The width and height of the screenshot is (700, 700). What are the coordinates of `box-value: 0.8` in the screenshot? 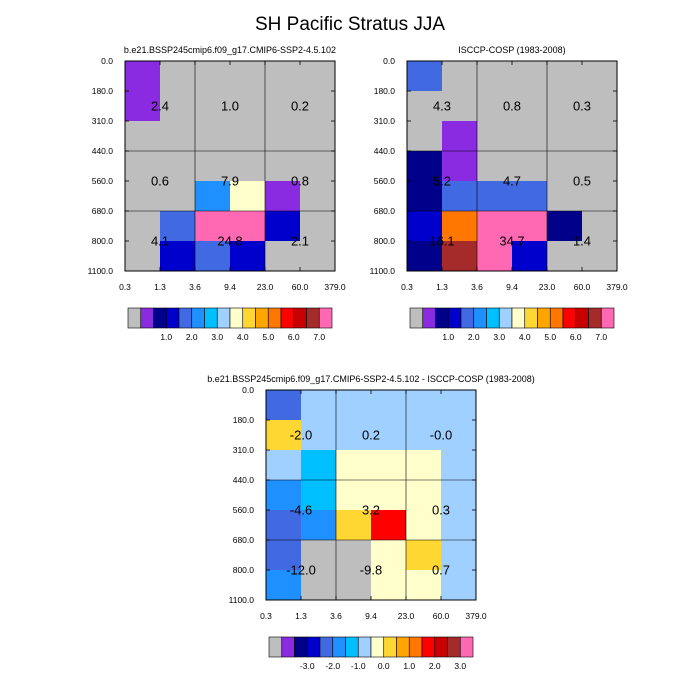 It's located at (300, 181).